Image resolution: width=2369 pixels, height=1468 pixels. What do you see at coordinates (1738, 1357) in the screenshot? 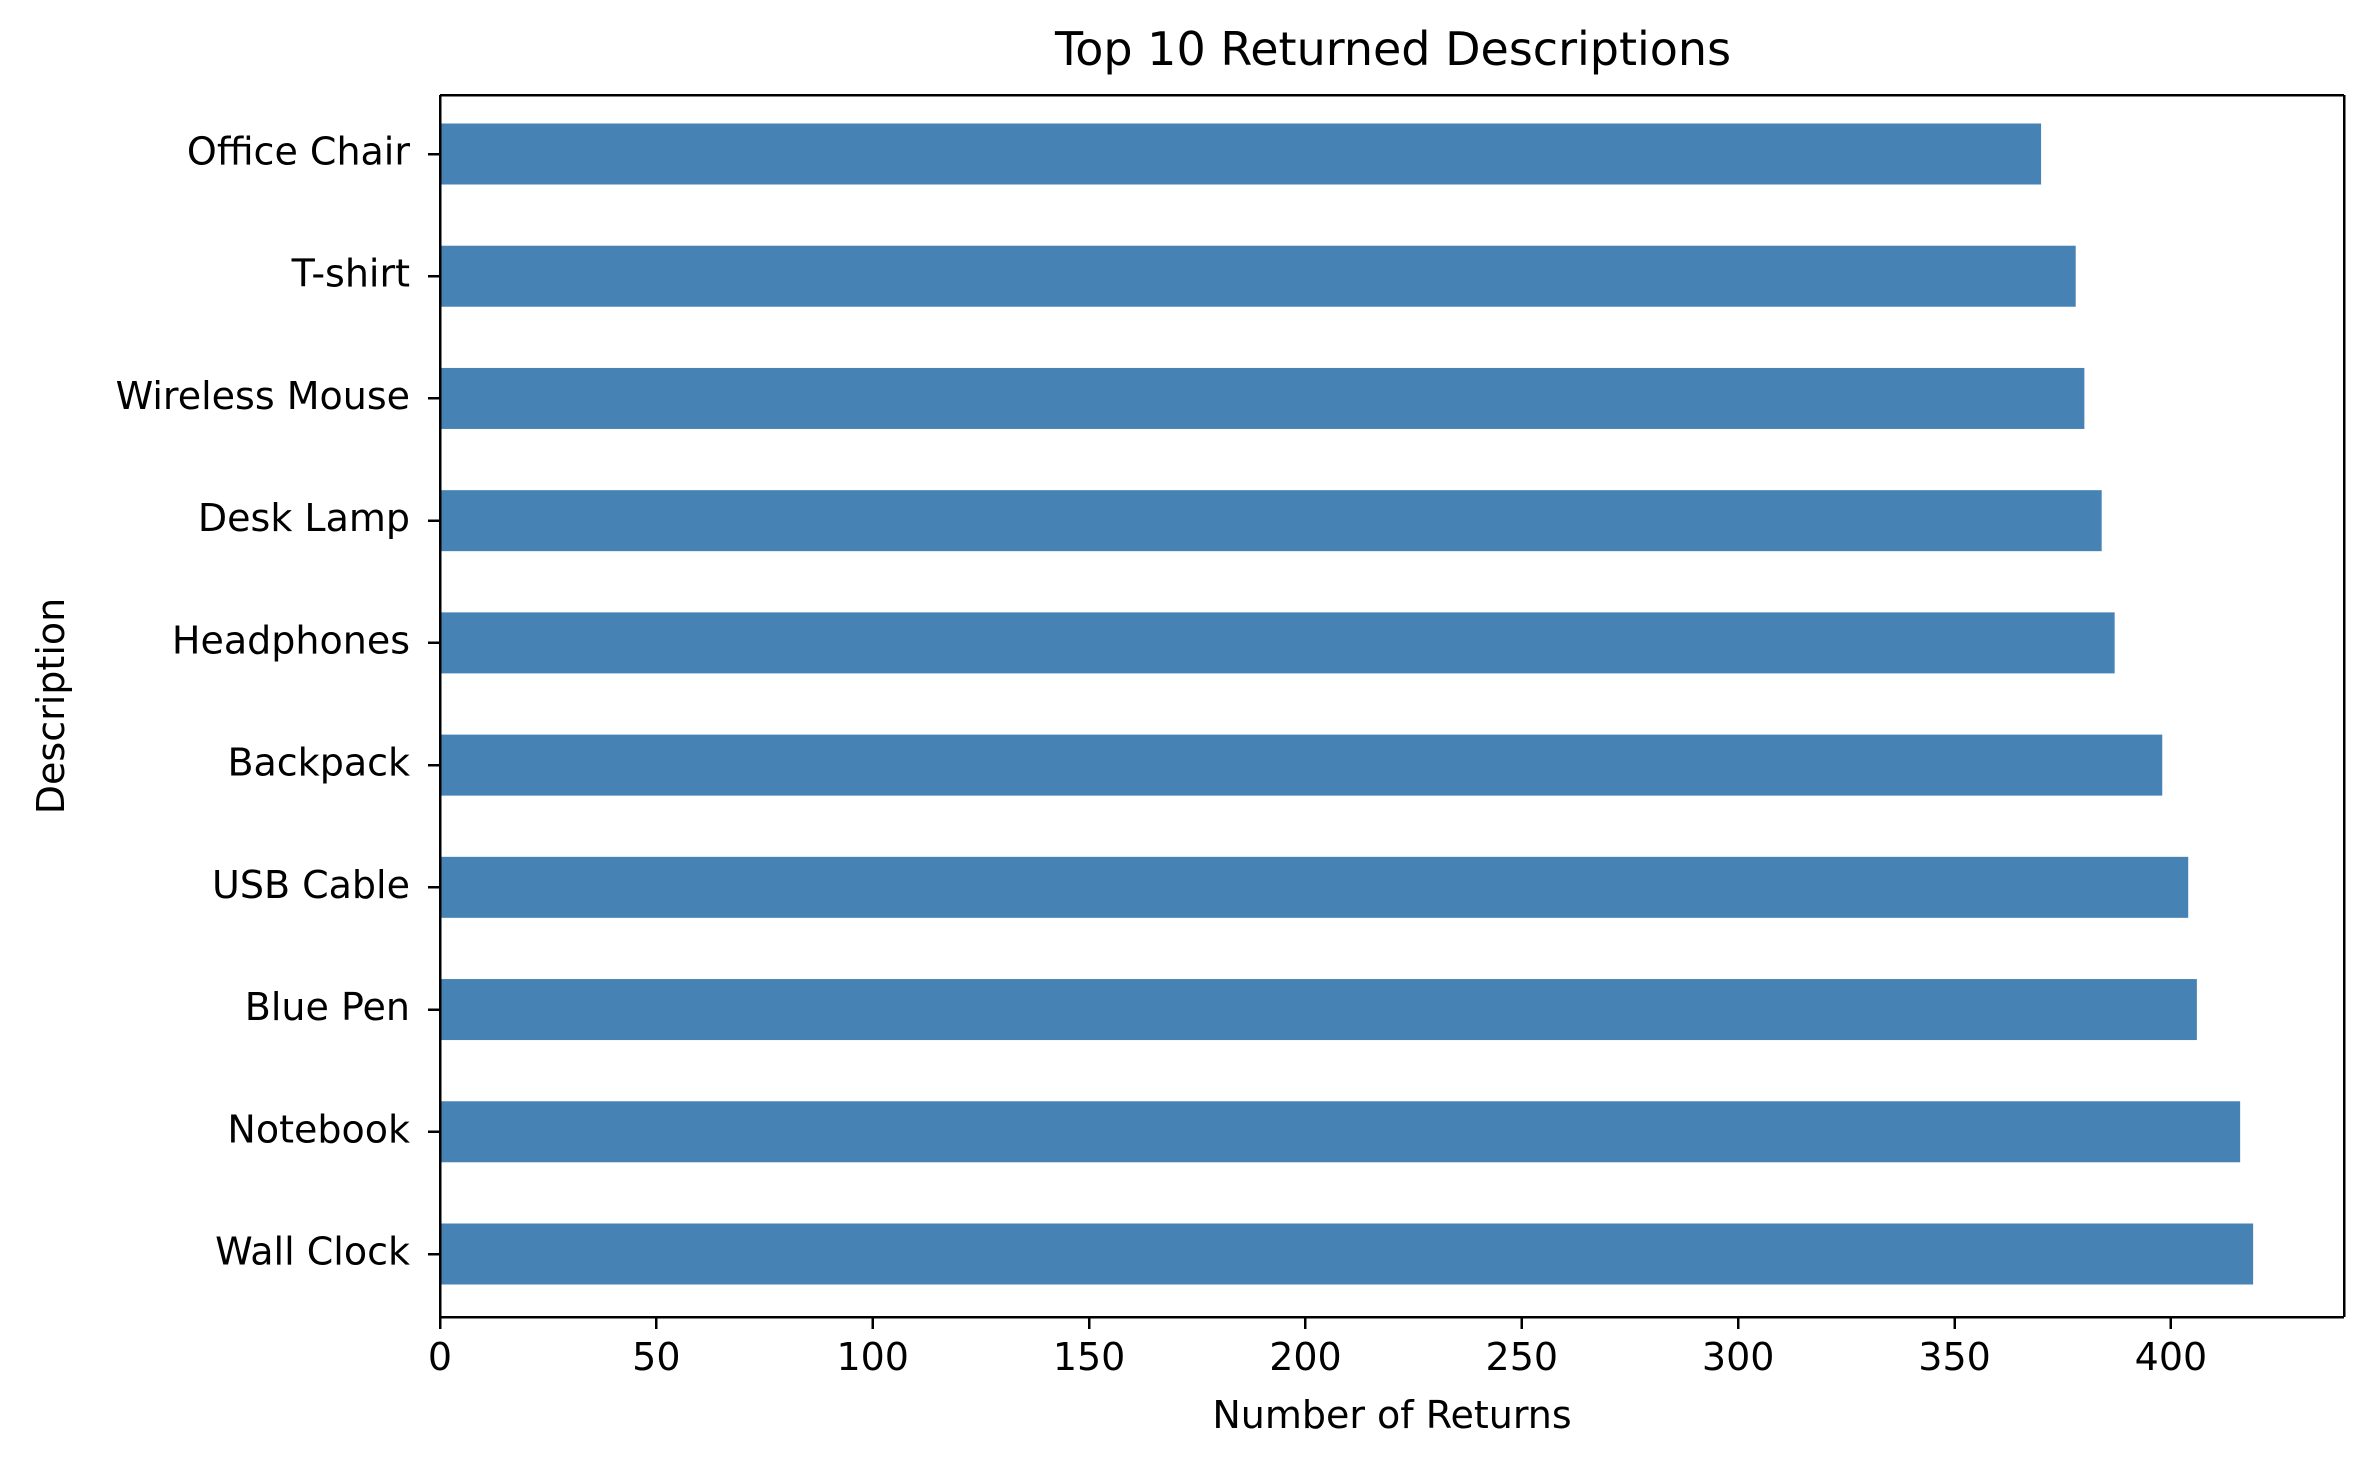
I see `x-tick-label: 300` at bounding box center [1738, 1357].